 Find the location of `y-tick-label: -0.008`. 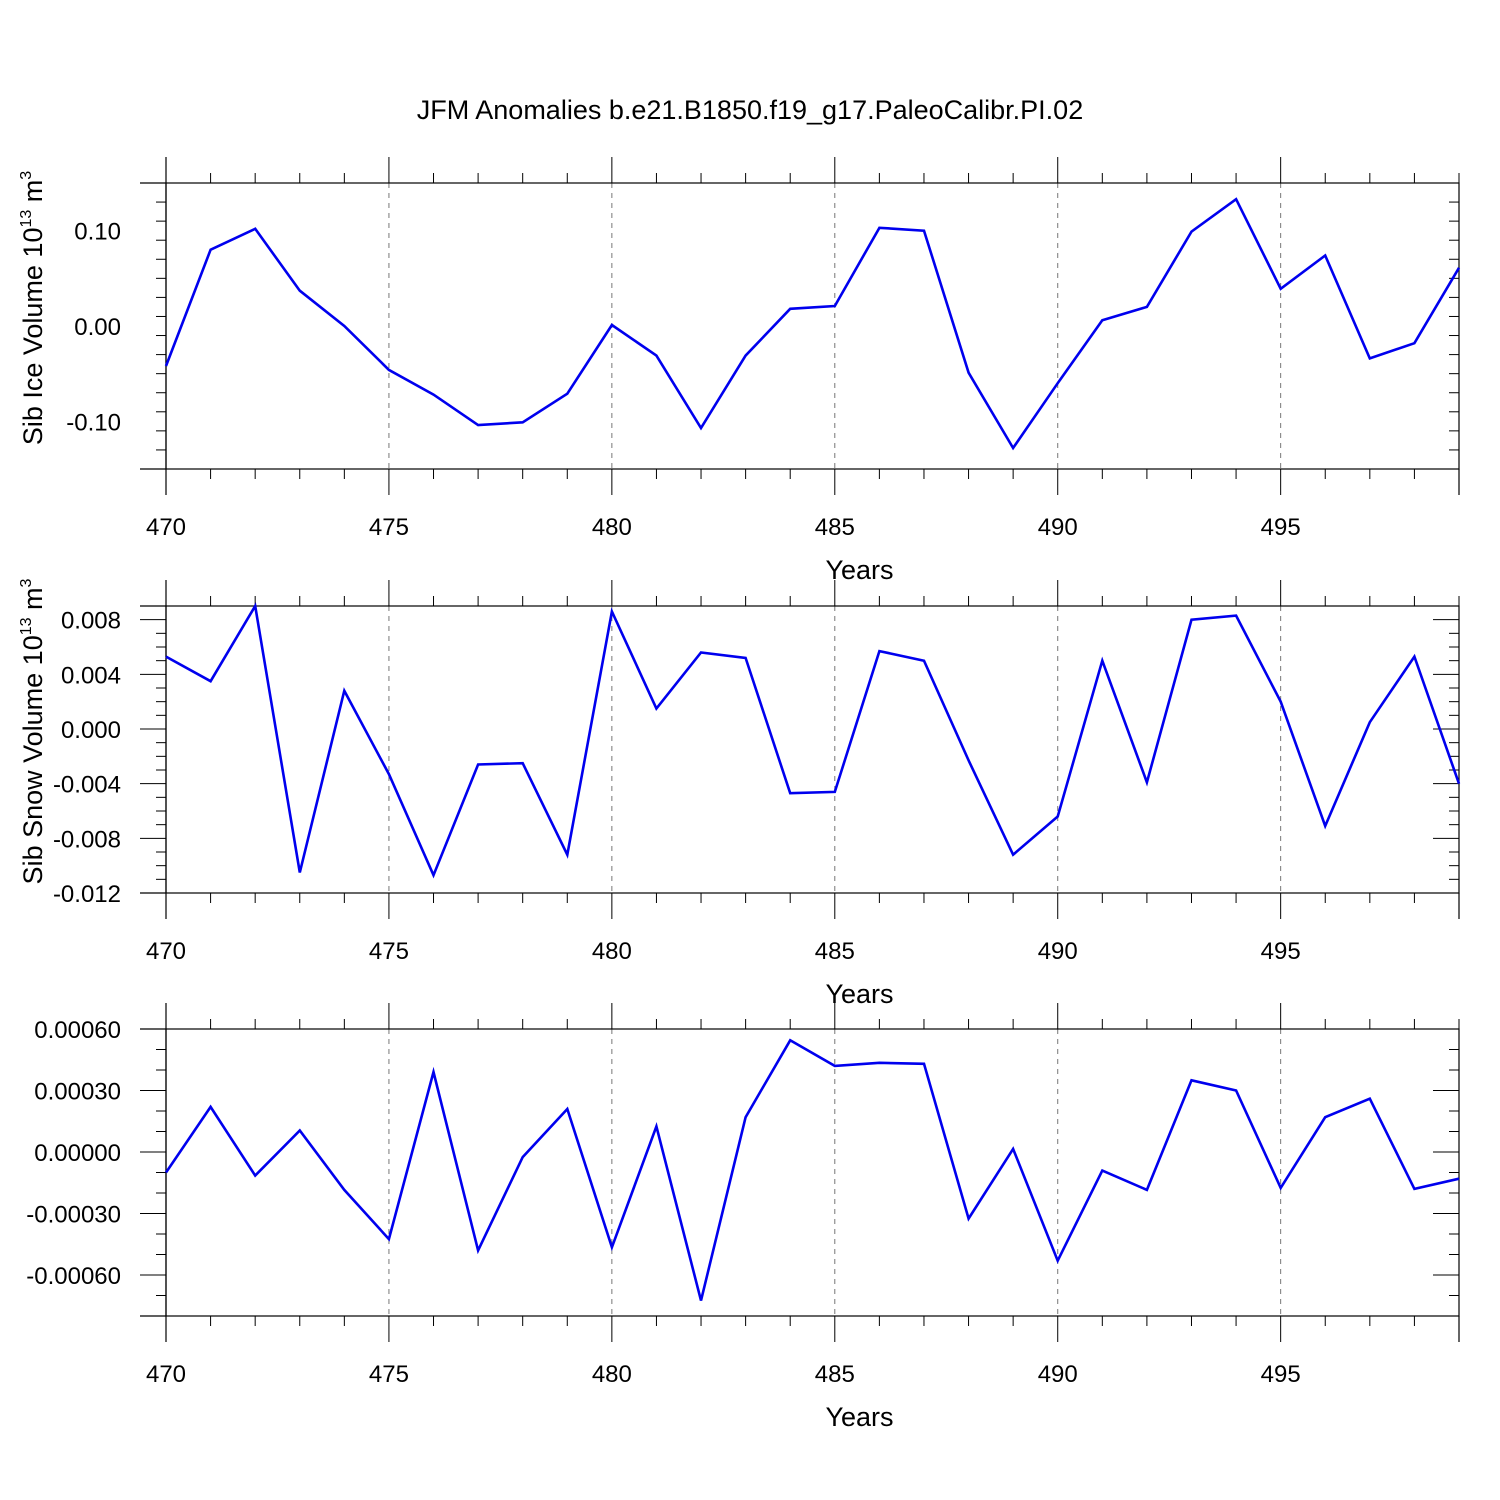

y-tick-label: -0.008 is located at coordinates (87, 839).